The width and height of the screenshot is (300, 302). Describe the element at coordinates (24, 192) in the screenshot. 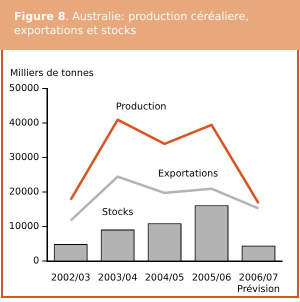

I see `y-tick-label: 20000` at that location.